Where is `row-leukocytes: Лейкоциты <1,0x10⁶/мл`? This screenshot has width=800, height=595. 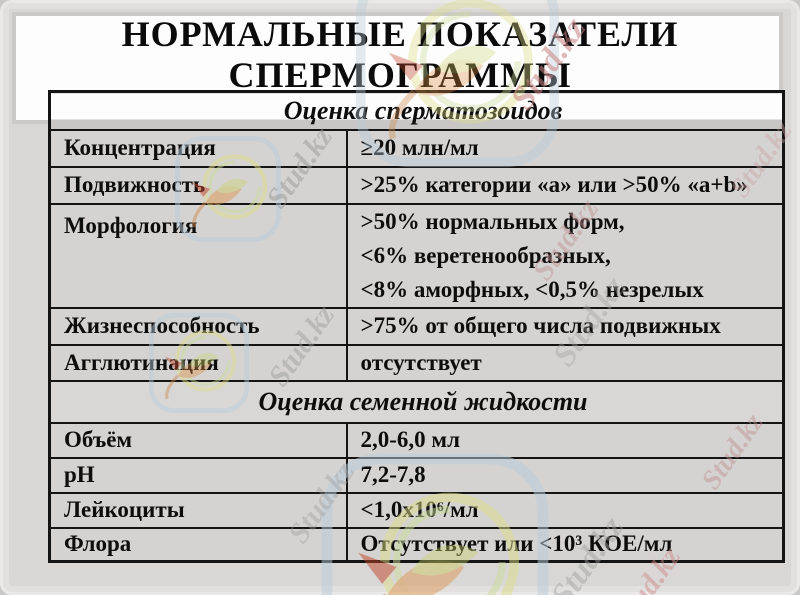
row-leukocytes: Лейкоциты <1,0x10⁶/мл is located at coordinates (416, 510).